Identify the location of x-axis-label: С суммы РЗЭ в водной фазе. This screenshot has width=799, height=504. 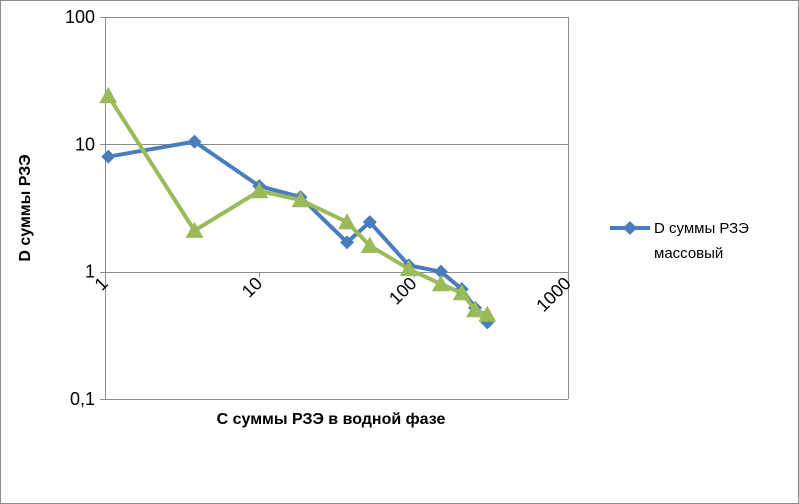
(331, 419).